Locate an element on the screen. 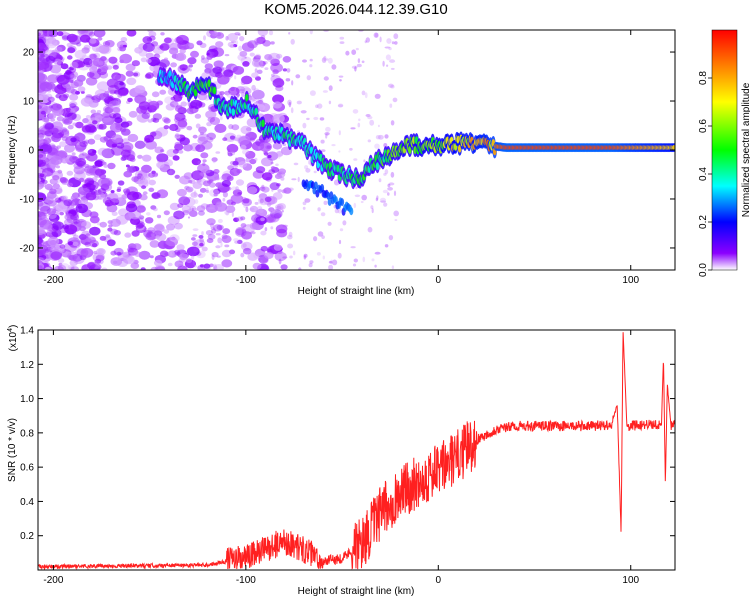 The image size is (750, 600). snr-ylabel: SNR (10 * v/v) is located at coordinates (12, 450).